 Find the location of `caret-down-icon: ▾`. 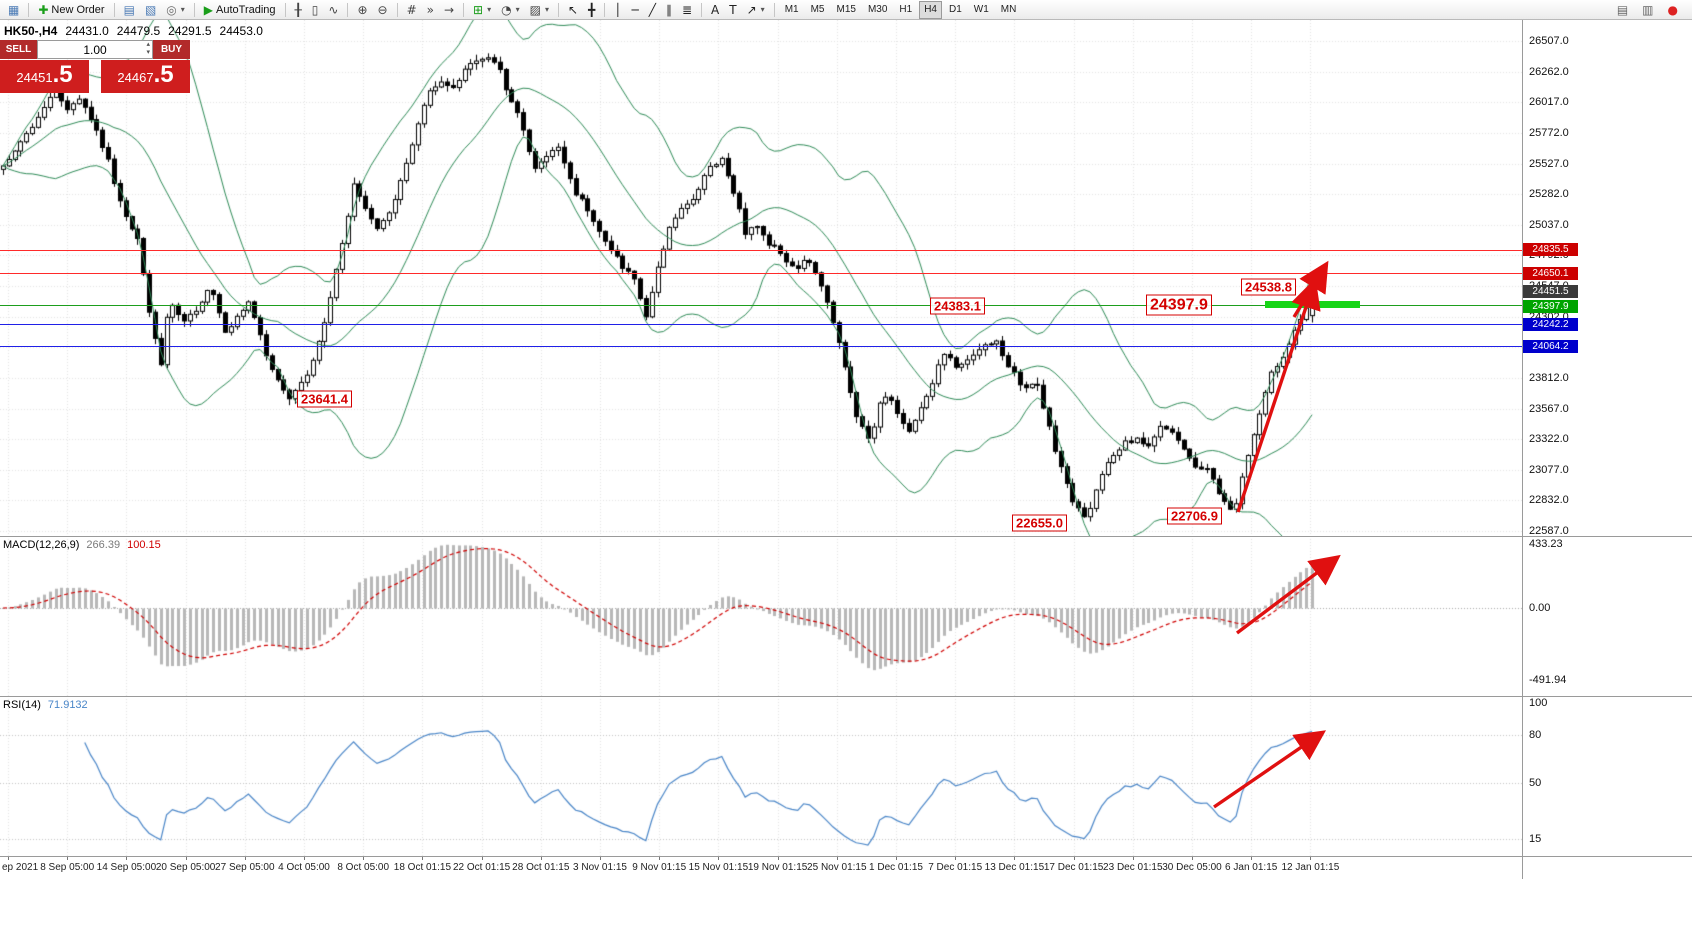

caret-down-icon: ▾ is located at coordinates (762, 9).